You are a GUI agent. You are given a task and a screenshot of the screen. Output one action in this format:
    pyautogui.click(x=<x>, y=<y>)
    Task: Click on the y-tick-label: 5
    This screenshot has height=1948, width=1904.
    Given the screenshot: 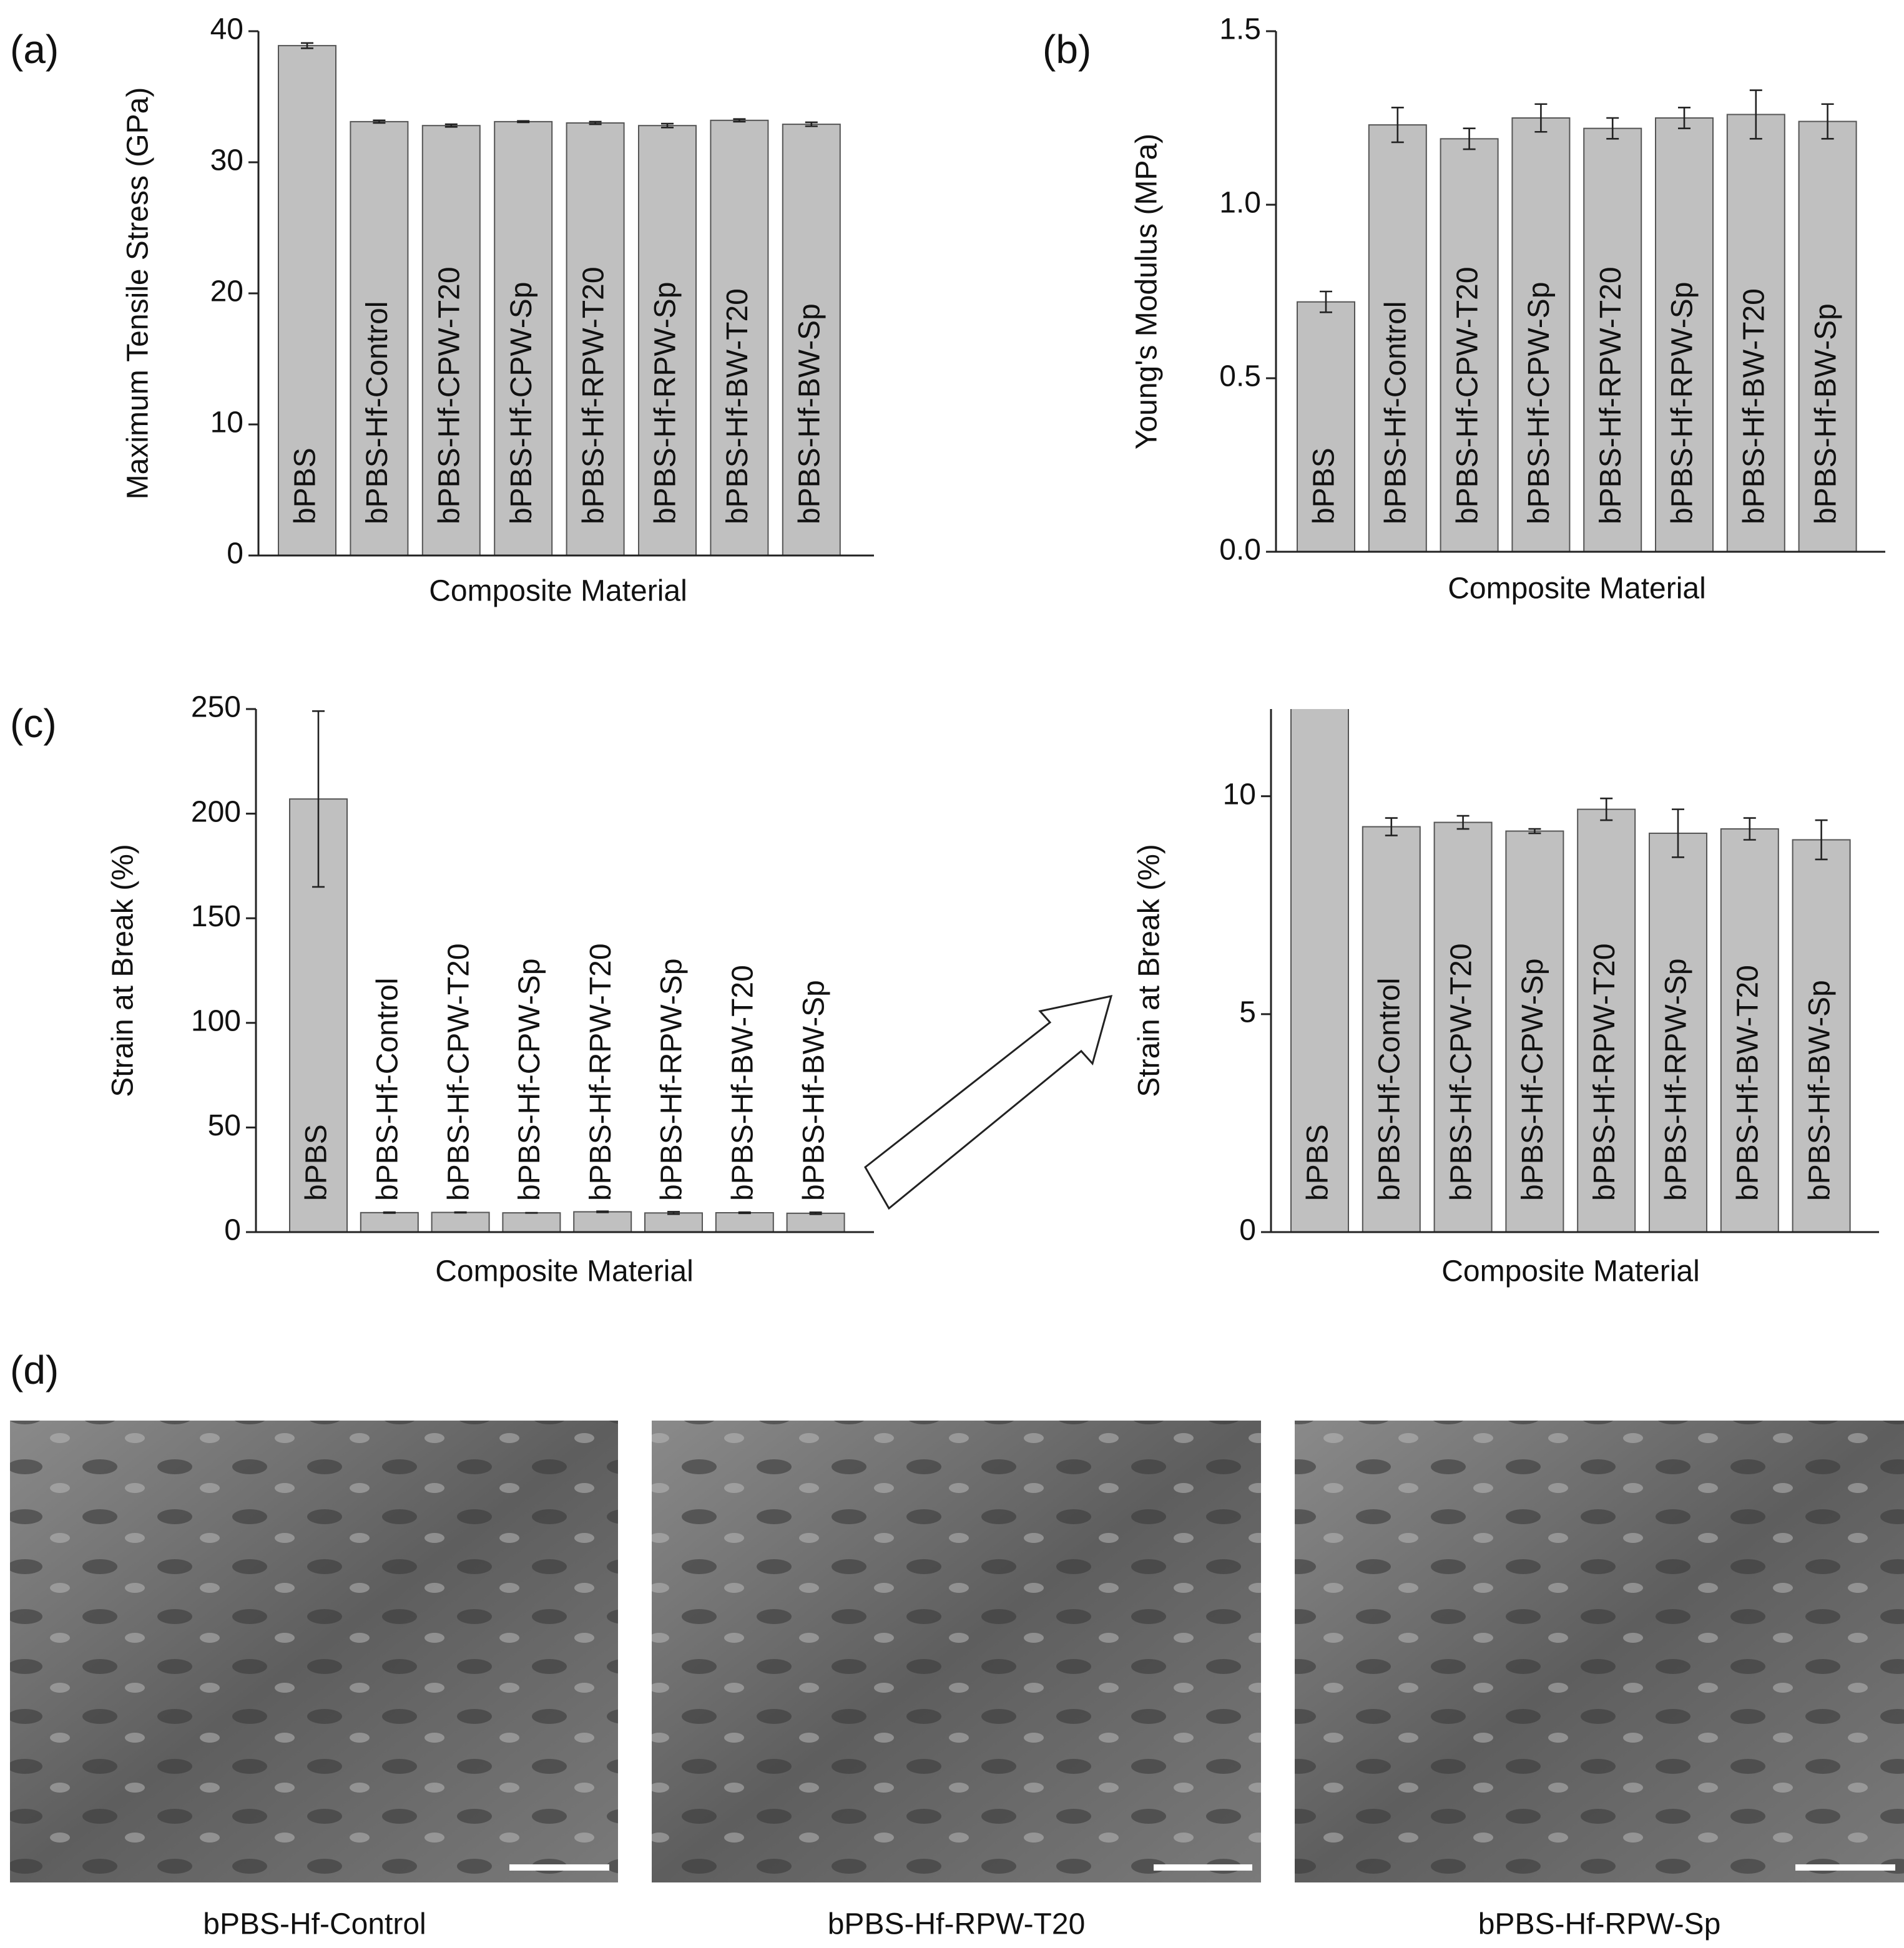 What is the action you would take?
    pyautogui.click(x=1247, y=1012)
    